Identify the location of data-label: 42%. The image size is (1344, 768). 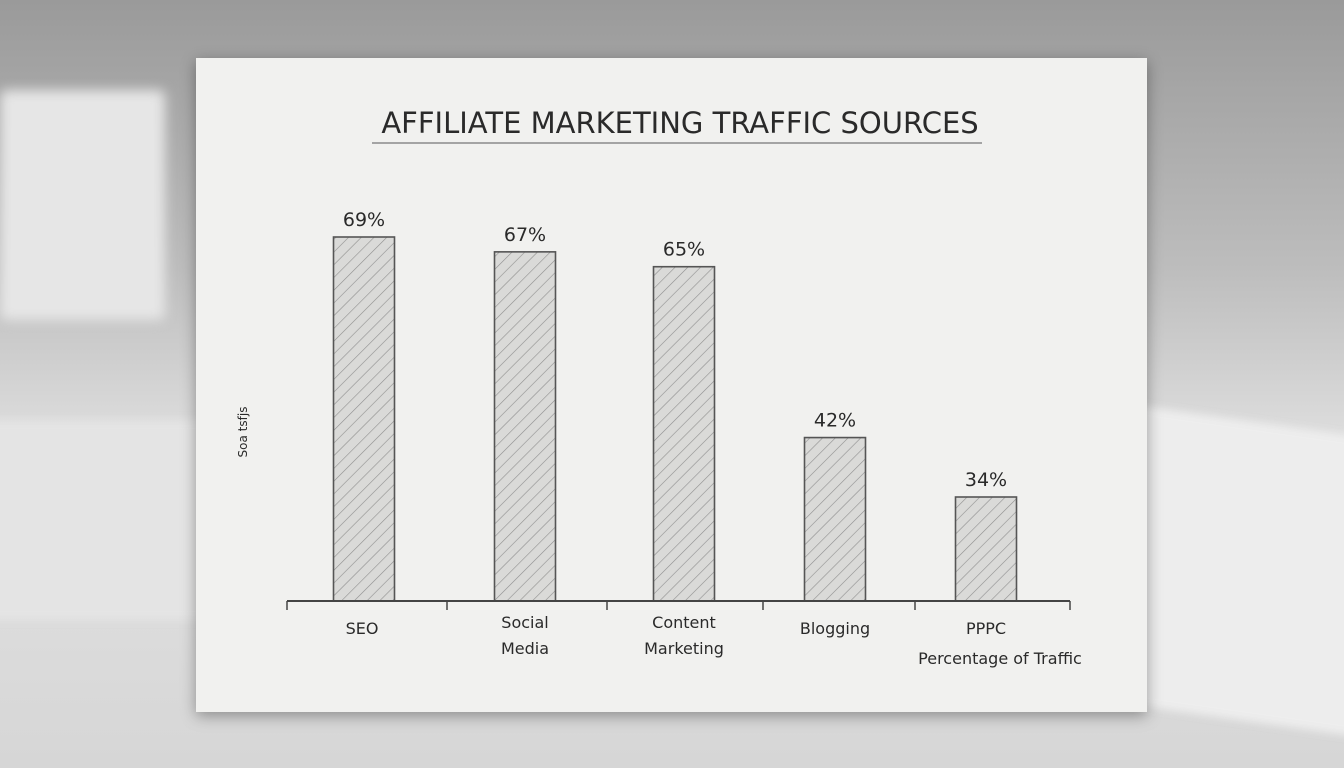
(835, 421).